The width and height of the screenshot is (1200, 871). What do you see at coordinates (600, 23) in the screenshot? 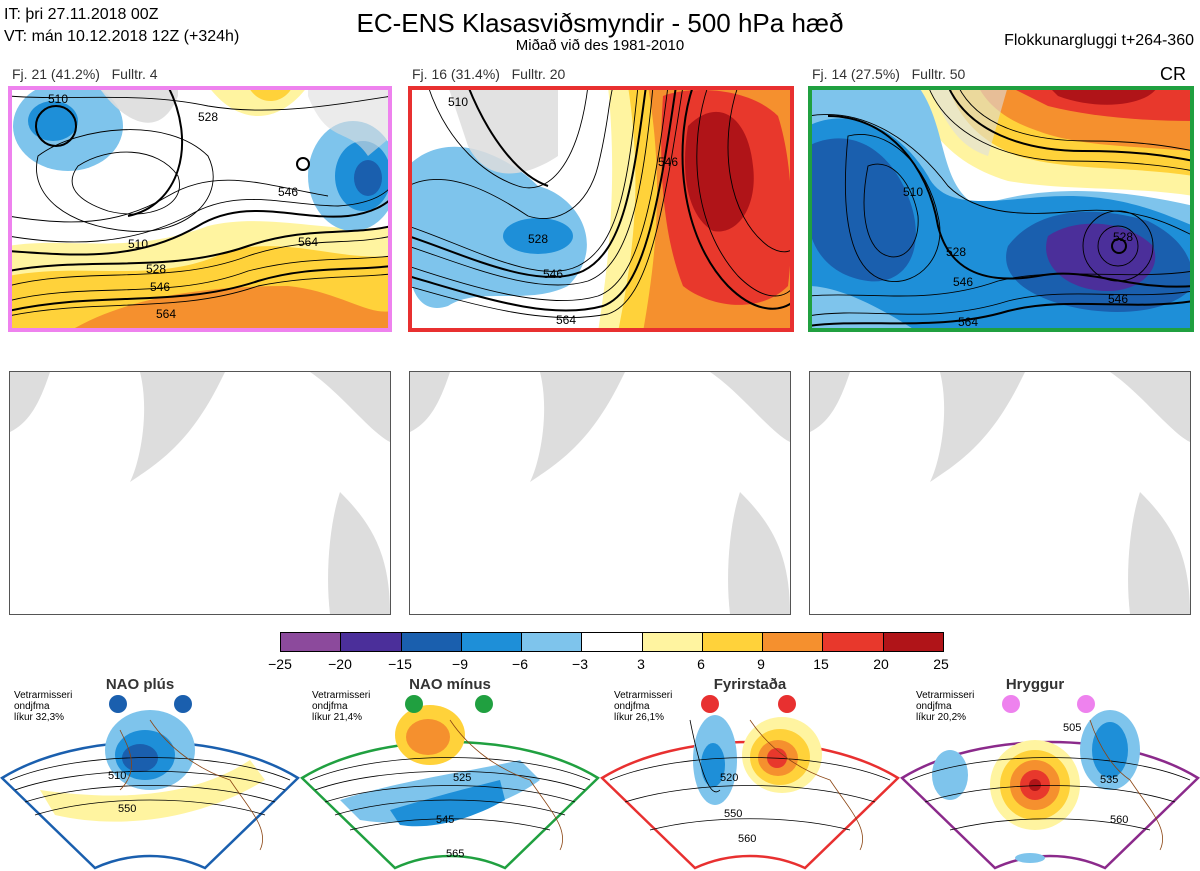
I see `page-title: EC-ENS Klasasviðsmyndir - 500 hPa hæð` at bounding box center [600, 23].